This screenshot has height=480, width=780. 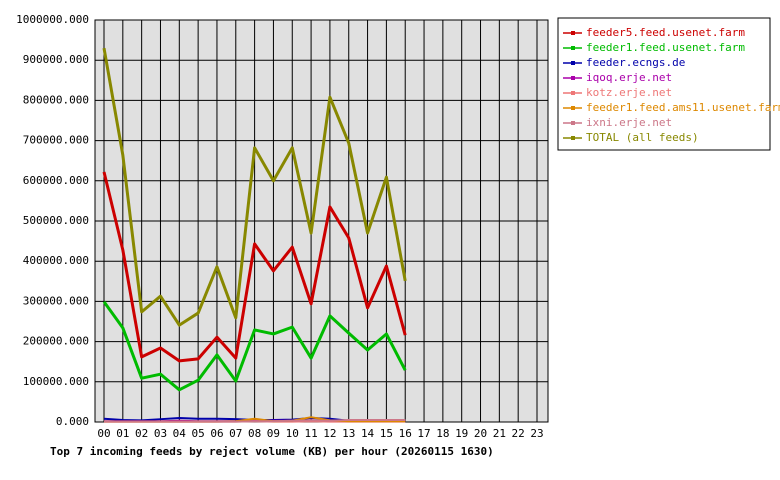 What do you see at coordinates (629, 122) in the screenshot?
I see `legend-label: ixni.erje.net` at bounding box center [629, 122].